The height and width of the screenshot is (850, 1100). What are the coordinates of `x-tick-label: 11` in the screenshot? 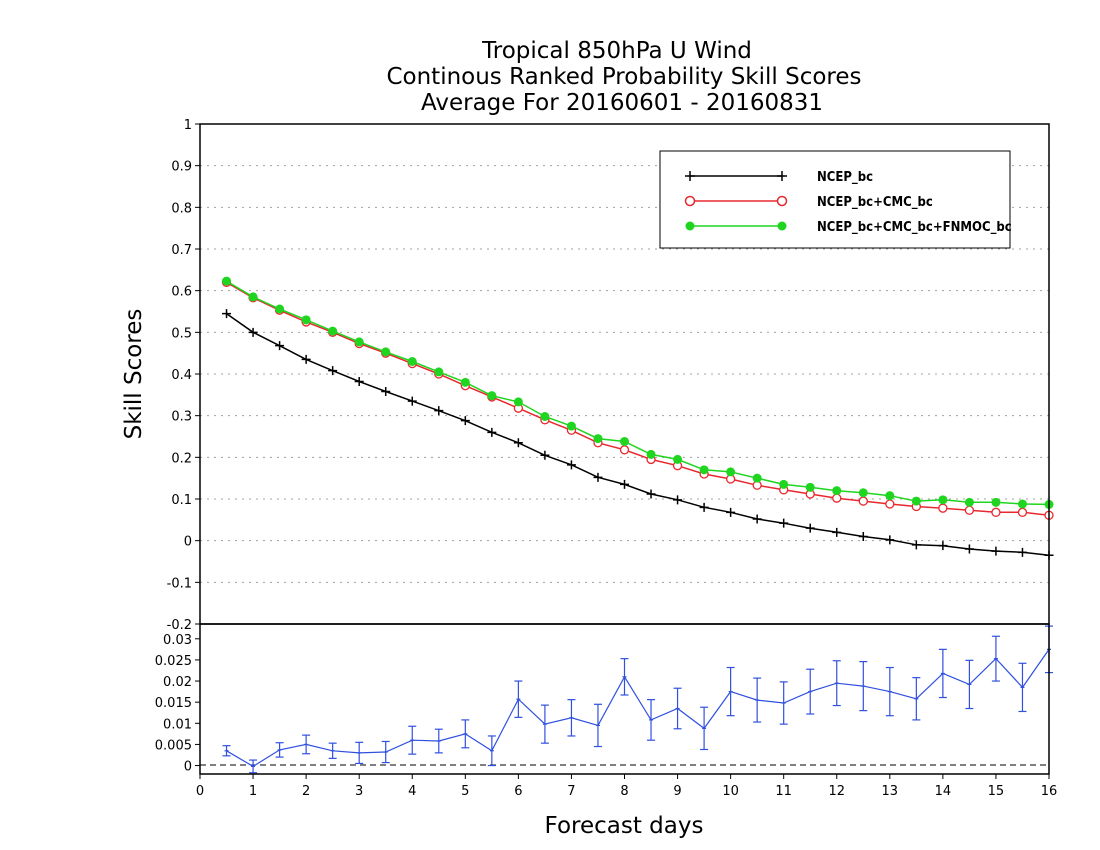 It's located at (783, 791).